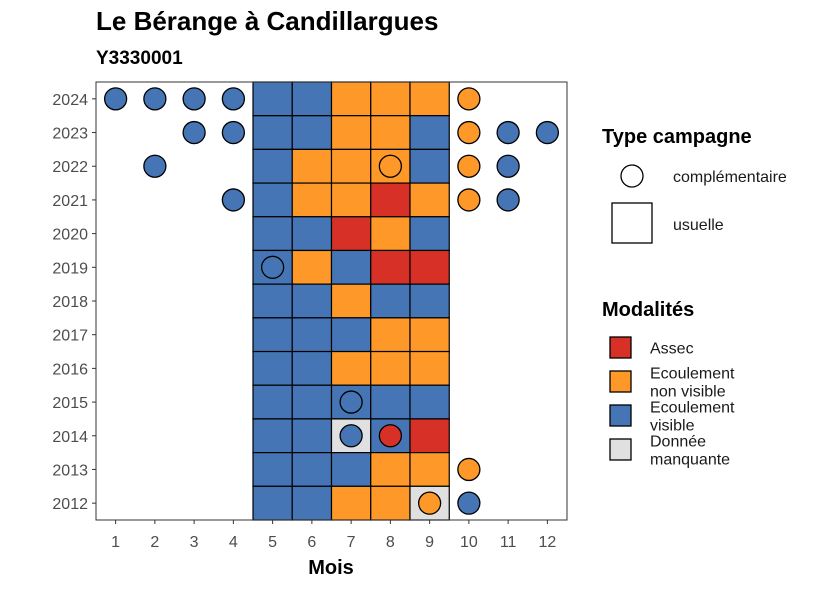 The width and height of the screenshot is (826, 590). I want to click on x-tick-label: 2, so click(154, 542).